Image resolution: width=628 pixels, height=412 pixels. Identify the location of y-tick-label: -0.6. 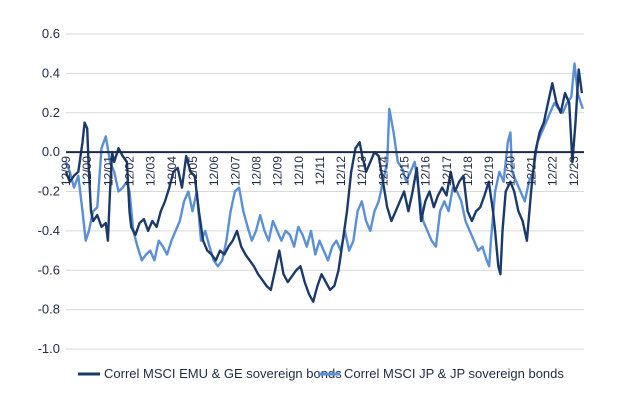
(49, 269).